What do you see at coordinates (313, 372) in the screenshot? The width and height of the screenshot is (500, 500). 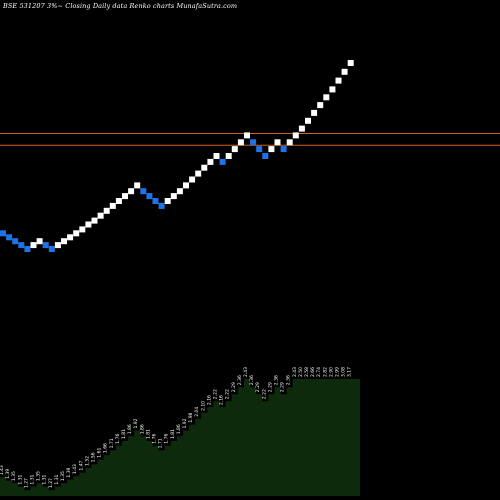 I see `volume-label: 2.66` at bounding box center [313, 372].